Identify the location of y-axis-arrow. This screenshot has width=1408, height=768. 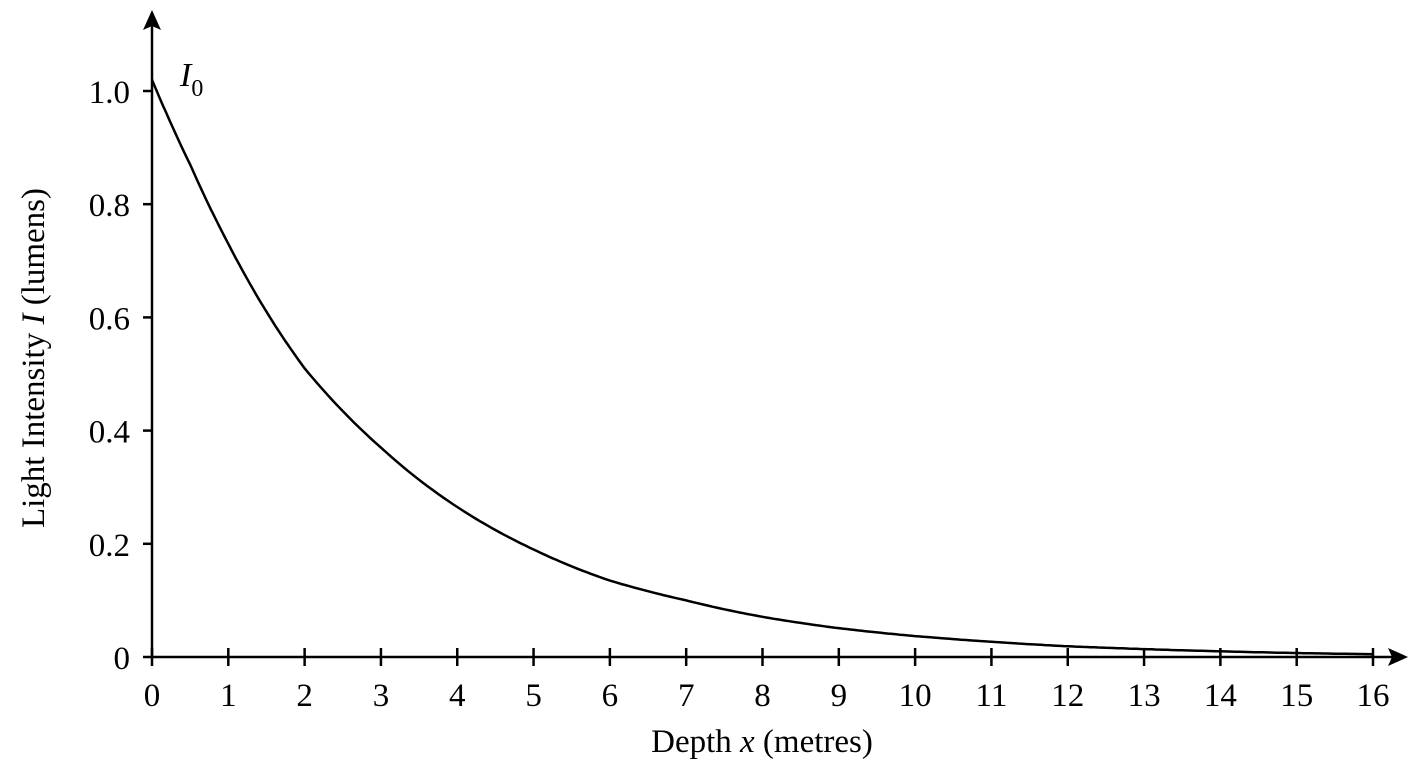
(152, 20).